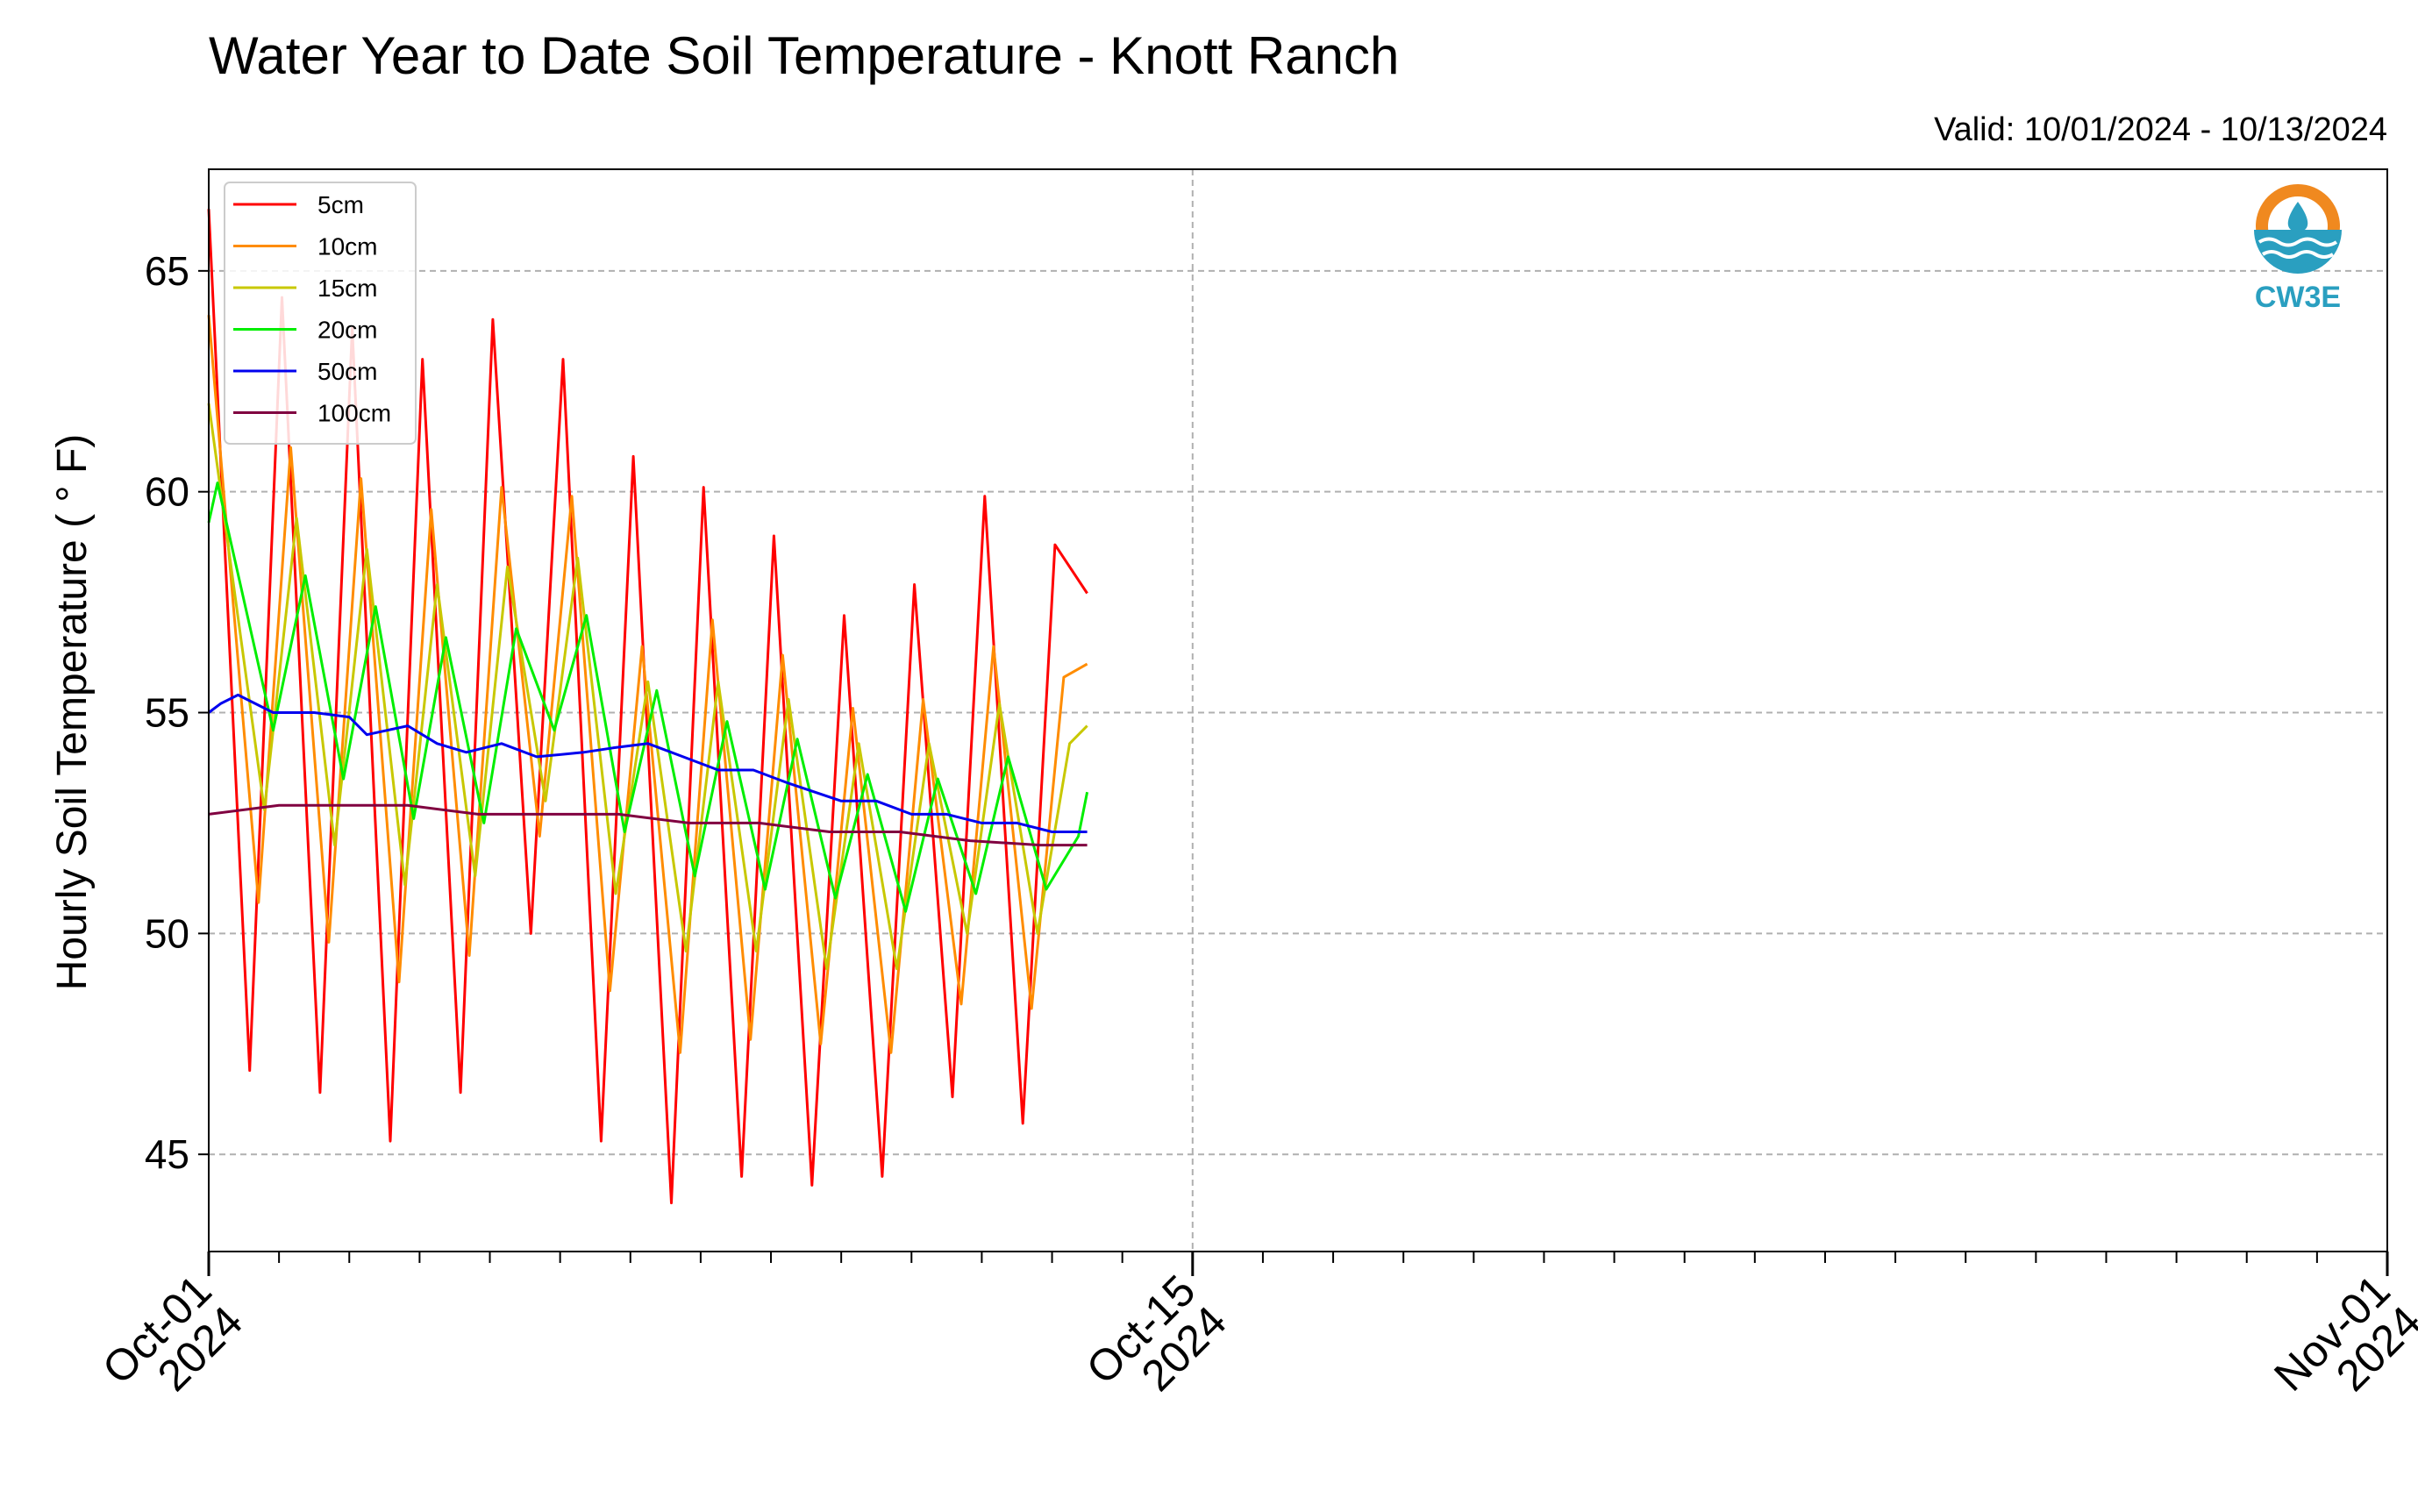 This screenshot has height=1512, width=2418. What do you see at coordinates (347, 371) in the screenshot?
I see `legend-label-50cm: 50cm` at bounding box center [347, 371].